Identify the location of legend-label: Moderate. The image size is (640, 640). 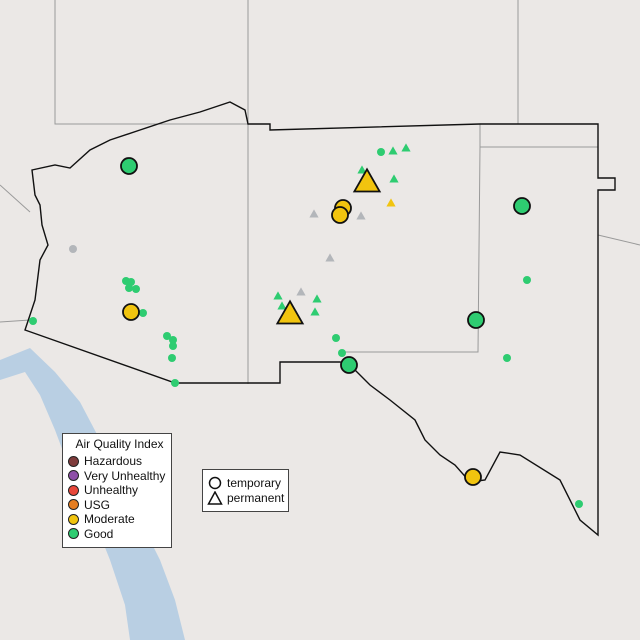
(109, 519).